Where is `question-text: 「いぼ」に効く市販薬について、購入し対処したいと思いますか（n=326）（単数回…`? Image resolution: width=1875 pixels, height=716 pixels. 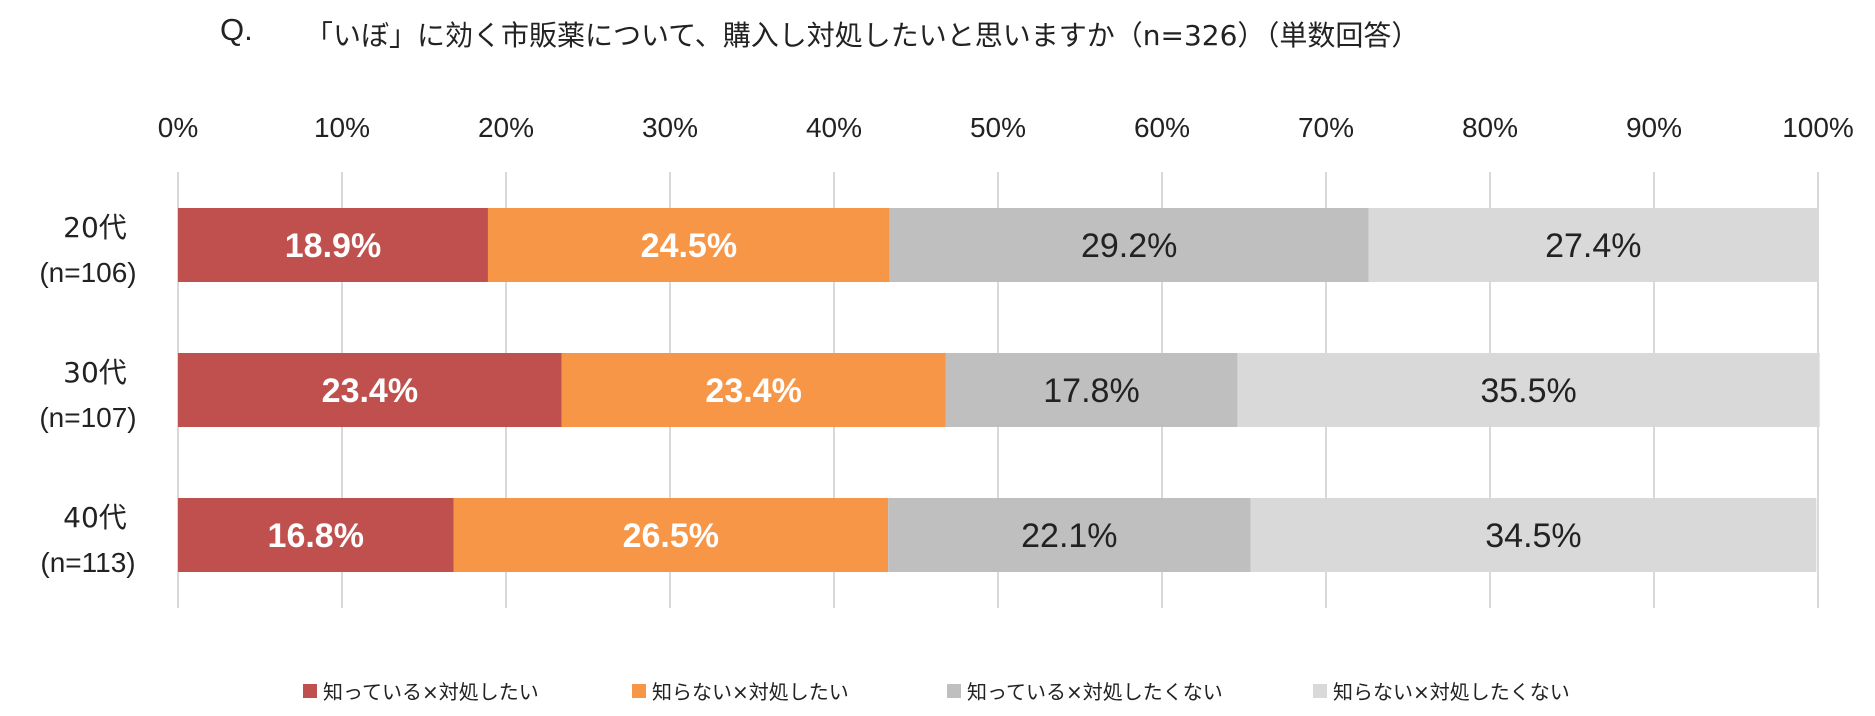
question-text: 「いぼ」に効く市販薬について、購入し対処したいと思いますか（n=326）（単数回… is located at coordinates (862, 35).